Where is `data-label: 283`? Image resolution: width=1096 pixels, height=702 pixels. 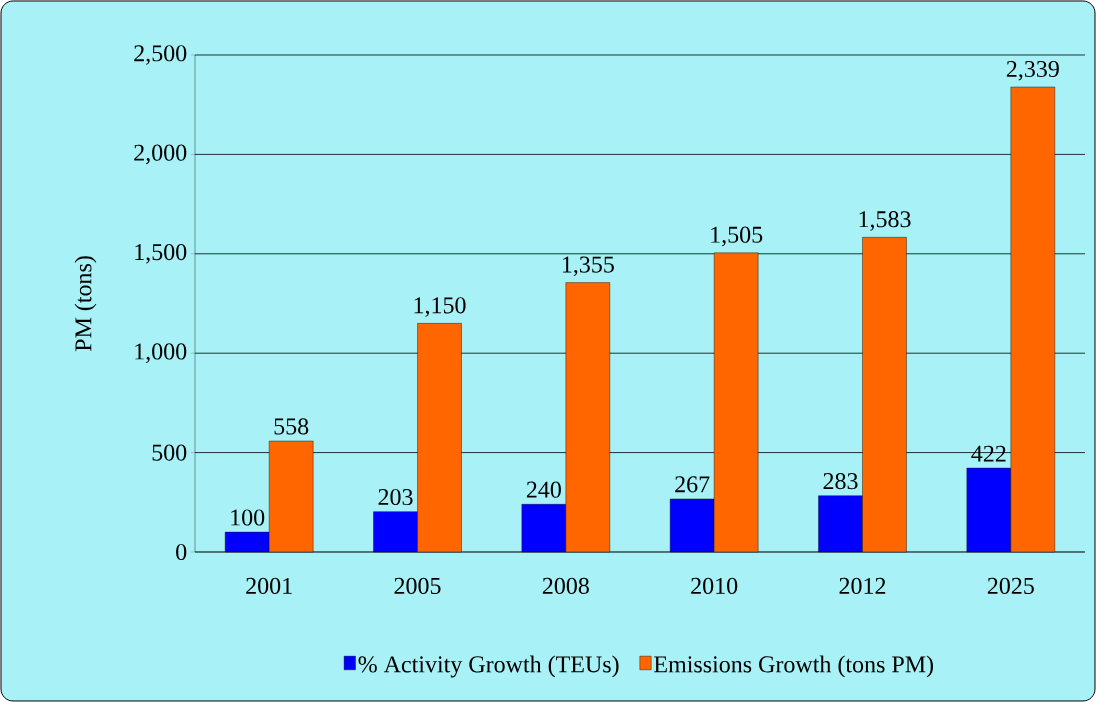
data-label: 283 is located at coordinates (840, 481).